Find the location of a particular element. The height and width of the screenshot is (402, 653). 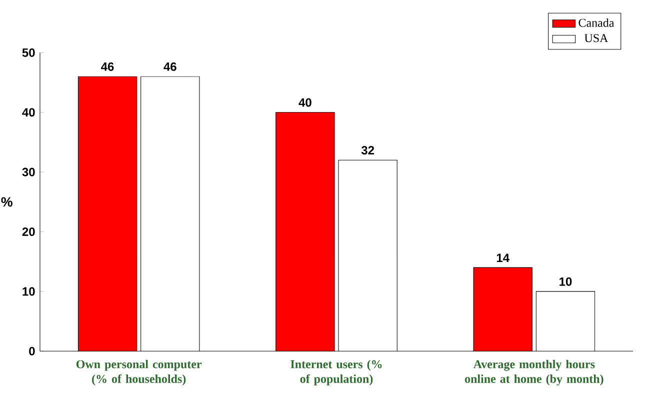

y-tick-label: 10 is located at coordinates (28, 291).